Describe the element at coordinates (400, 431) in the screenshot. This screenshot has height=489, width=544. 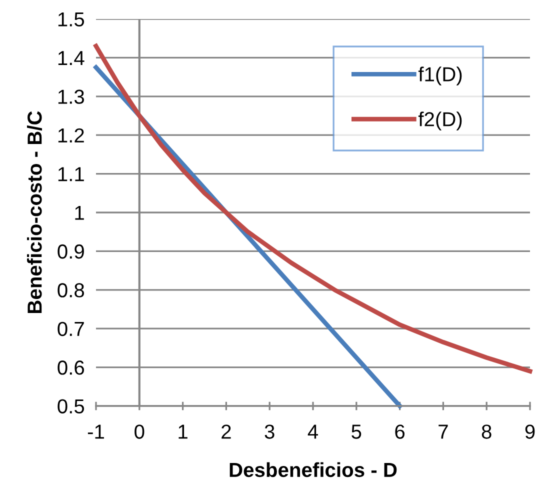
I see `x-tick-label: 6` at that location.